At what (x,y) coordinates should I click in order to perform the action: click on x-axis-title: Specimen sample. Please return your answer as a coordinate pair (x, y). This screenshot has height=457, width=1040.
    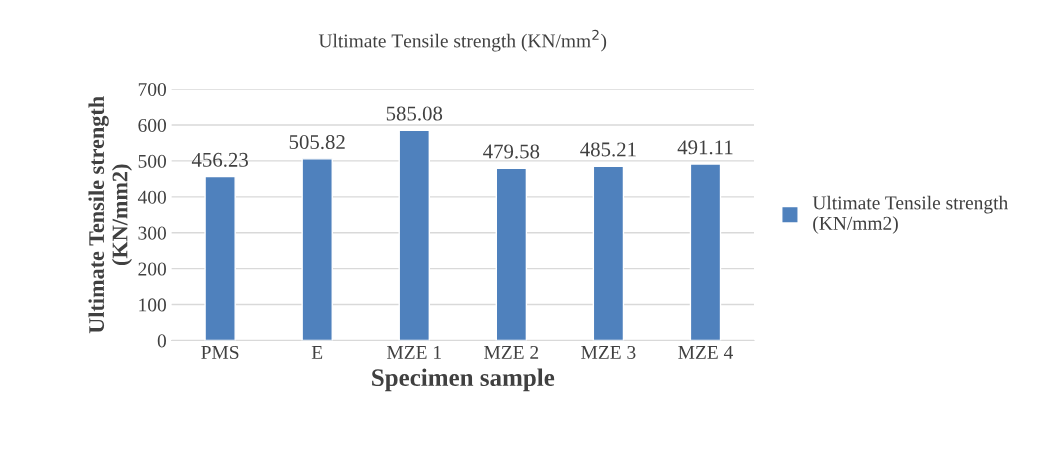
    Looking at the image, I should click on (463, 380).